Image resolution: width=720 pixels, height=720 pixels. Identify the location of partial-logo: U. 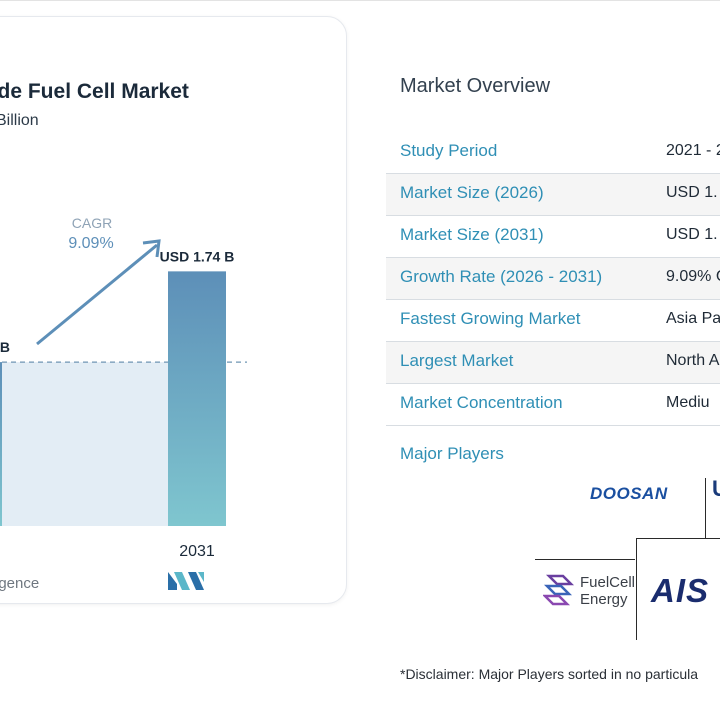
(716, 488).